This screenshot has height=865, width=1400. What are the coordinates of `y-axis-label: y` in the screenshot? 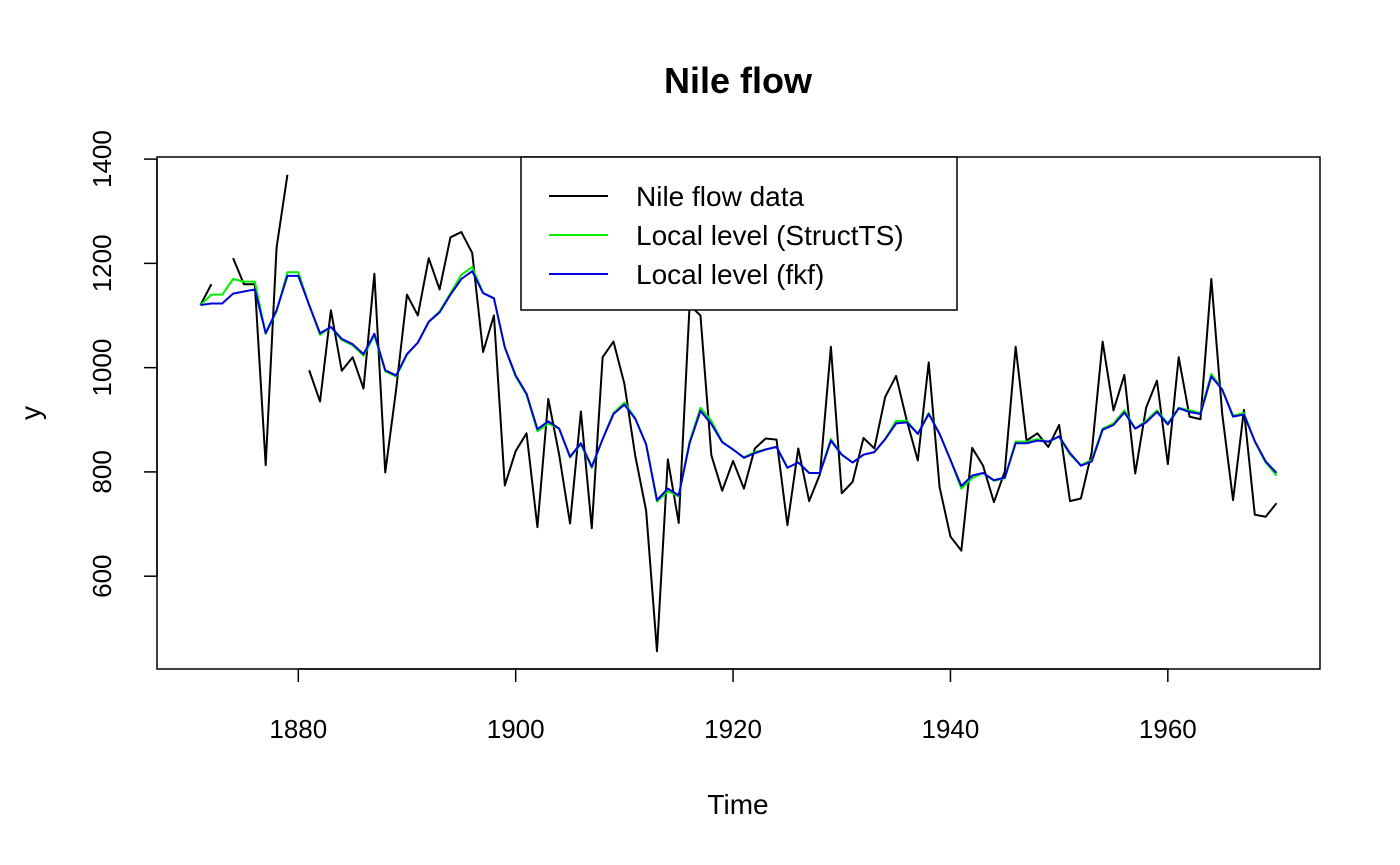 It's located at (30, 413).